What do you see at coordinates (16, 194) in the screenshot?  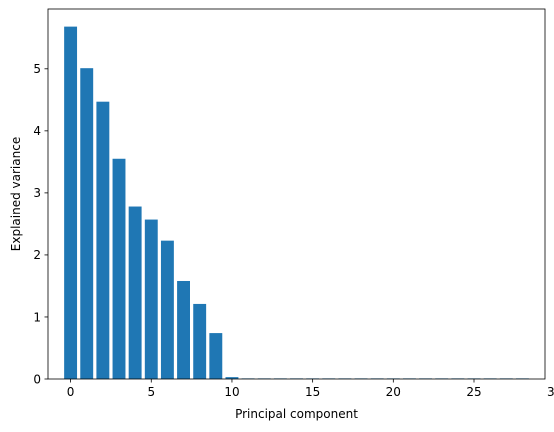 I see `y-axis-label: Explained variance` at bounding box center [16, 194].